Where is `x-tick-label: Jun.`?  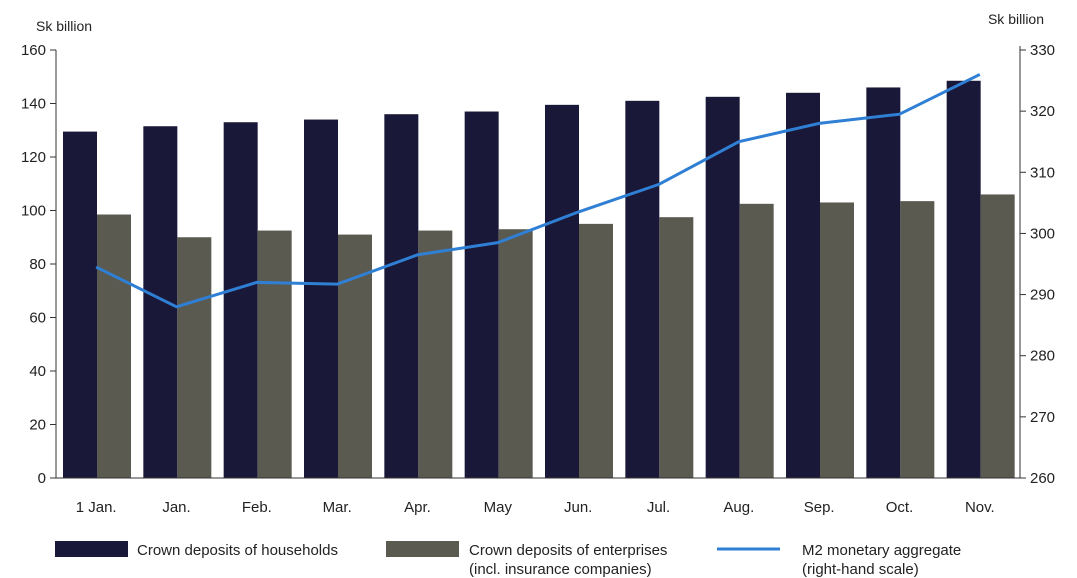 x-tick-label: Jun. is located at coordinates (578, 507).